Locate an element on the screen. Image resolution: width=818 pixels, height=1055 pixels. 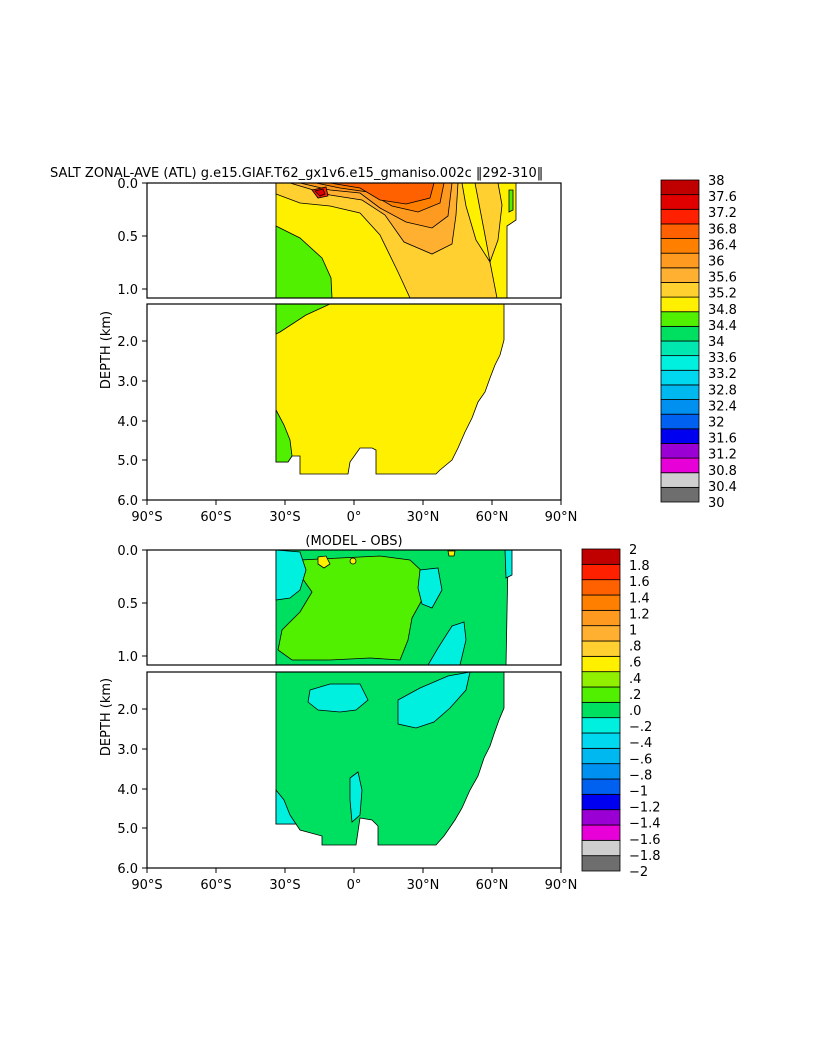
salt-y-tick: 1.0 is located at coordinates (127, 290).